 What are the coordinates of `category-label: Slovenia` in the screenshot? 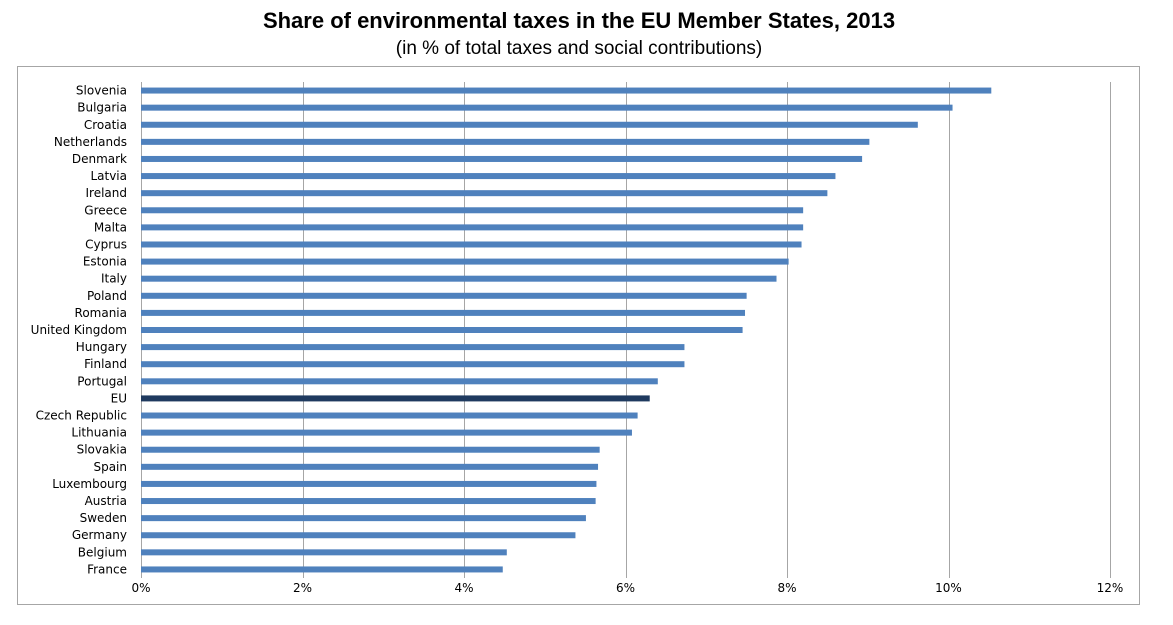 It's located at (101, 91).